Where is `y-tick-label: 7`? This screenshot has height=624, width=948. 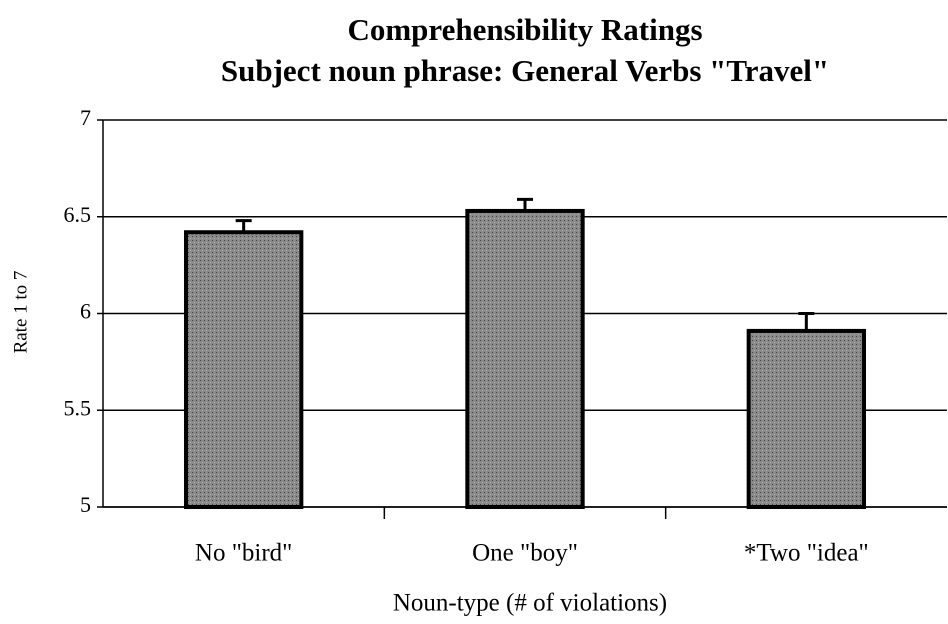
y-tick-label: 7 is located at coordinates (85, 117).